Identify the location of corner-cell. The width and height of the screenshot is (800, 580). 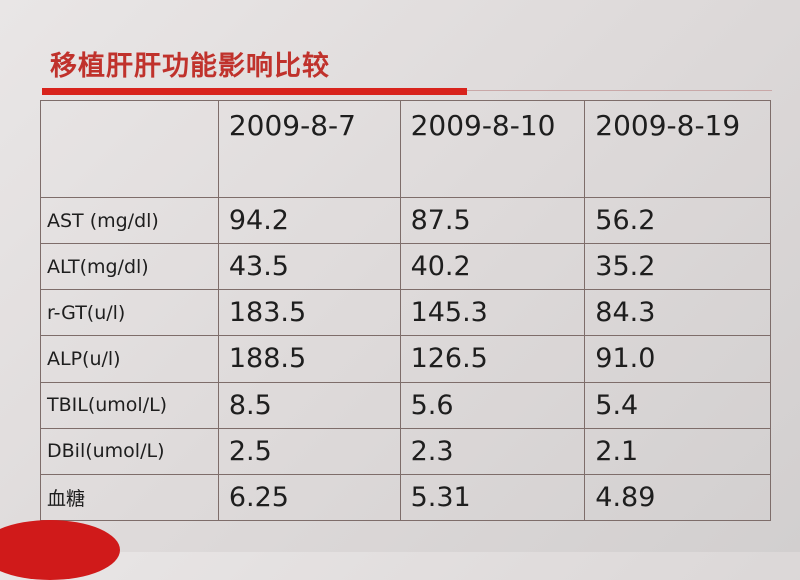
(129, 149).